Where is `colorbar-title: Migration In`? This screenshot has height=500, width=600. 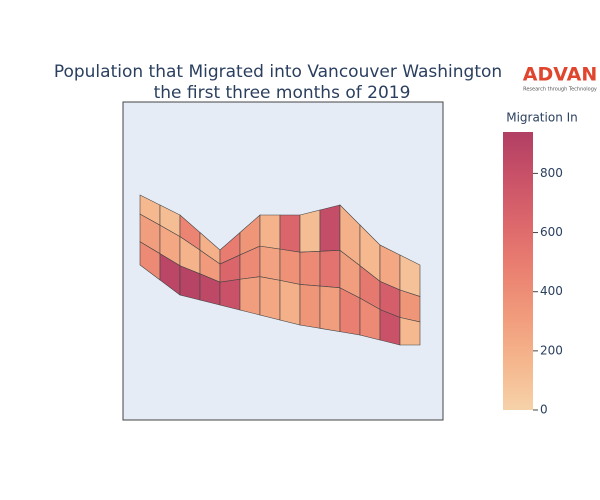 colorbar-title: Migration In is located at coordinates (542, 118).